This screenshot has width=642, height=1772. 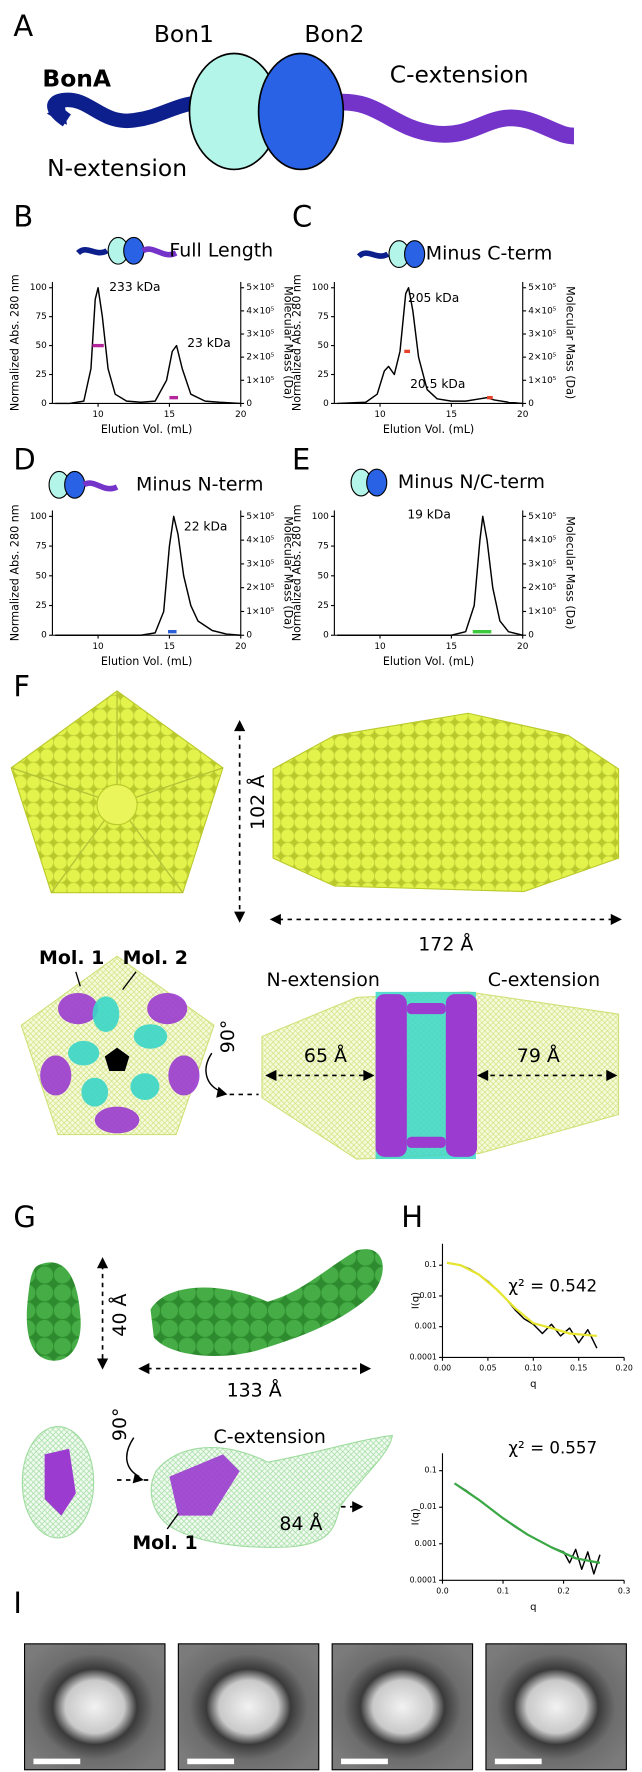 I want to click on y2-tick-label: 1×10⁵, so click(x=542, y=381).